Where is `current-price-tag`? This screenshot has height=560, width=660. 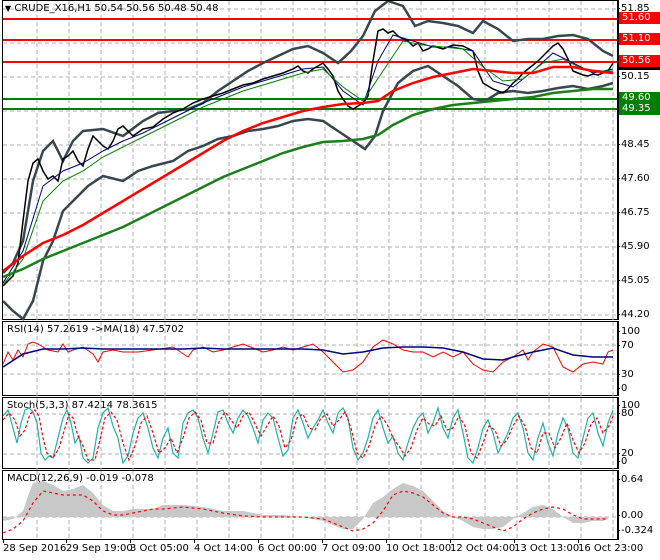 current-price-tag is located at coordinates (639, 68).